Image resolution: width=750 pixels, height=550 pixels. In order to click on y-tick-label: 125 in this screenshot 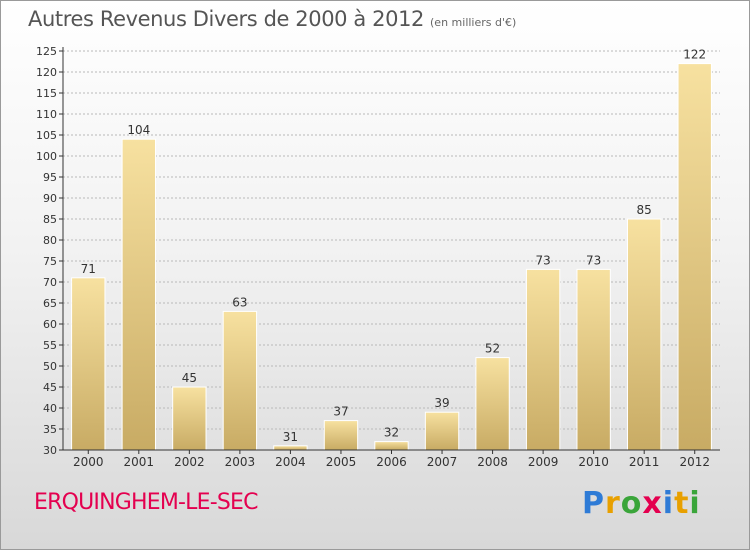, I will do `click(46, 51)`.